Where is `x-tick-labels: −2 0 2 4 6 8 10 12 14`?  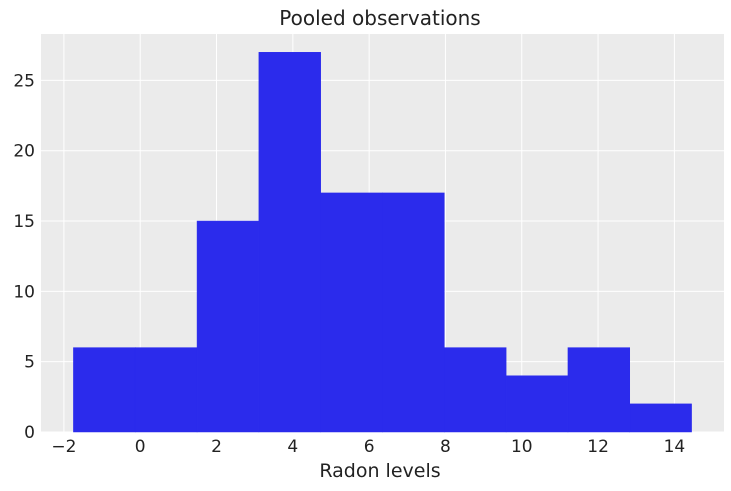 x-tick-labels: −2 0 2 4 6 8 10 12 14 is located at coordinates (368, 447).